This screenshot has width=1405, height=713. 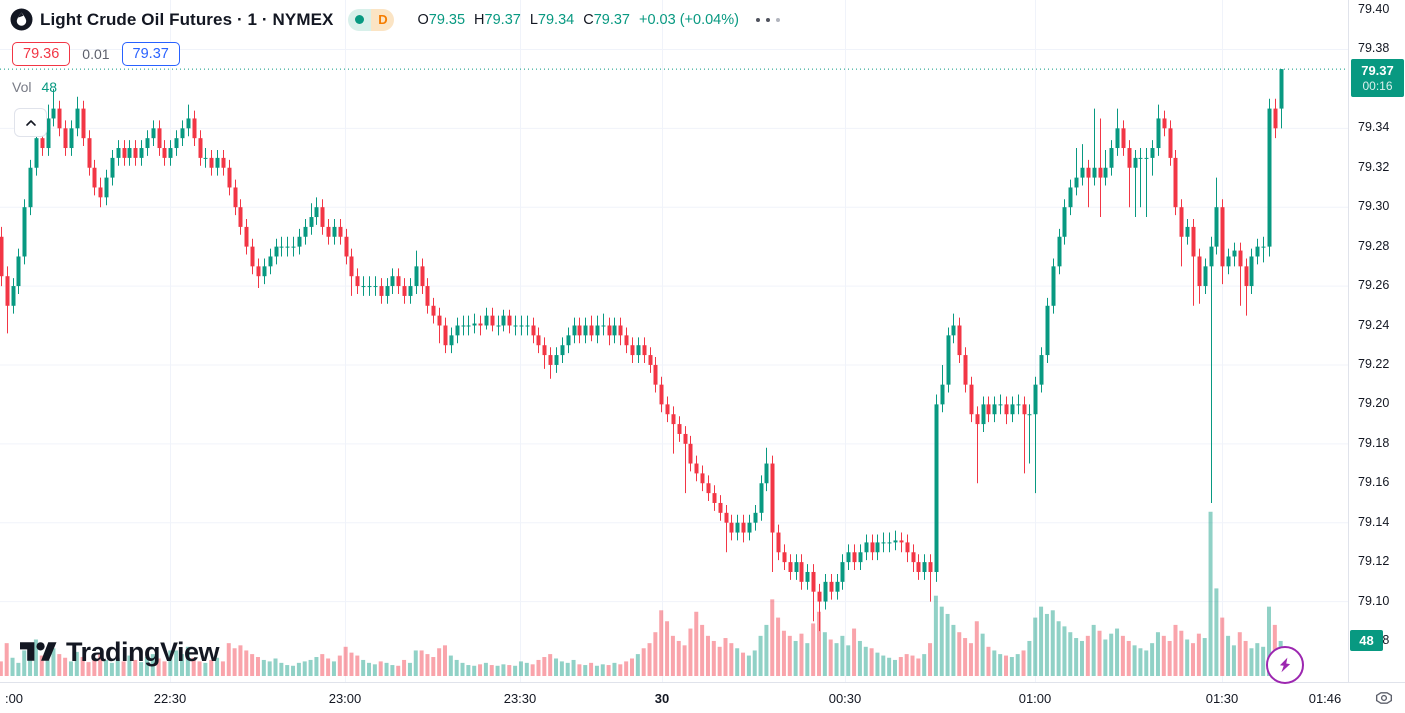 I want to click on time-tick-label: 00:30, so click(x=845, y=698).